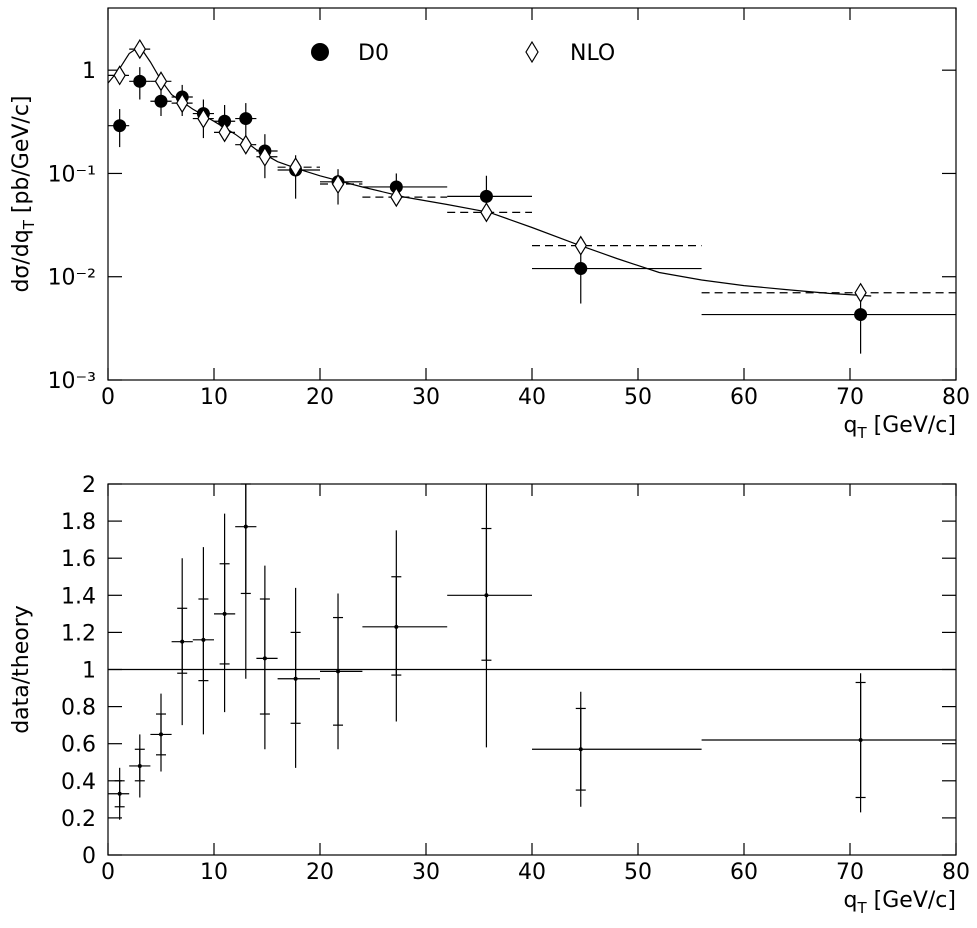  I want to click on y-tick-label: 0.6, so click(78, 745).